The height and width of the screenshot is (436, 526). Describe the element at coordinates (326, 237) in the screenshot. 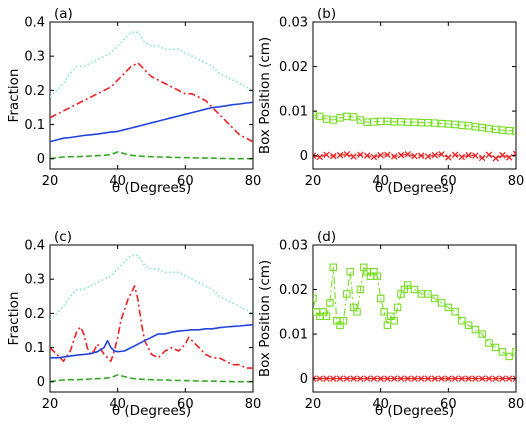

I see `panel-d-label: (d)` at that location.